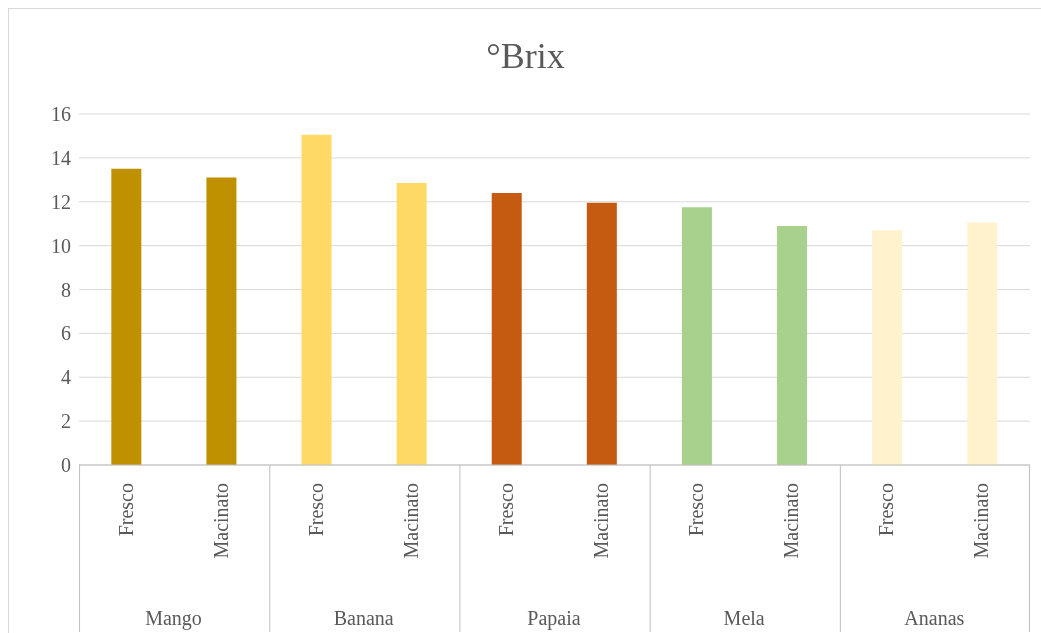 The width and height of the screenshot is (1041, 633). Describe the element at coordinates (934, 618) in the screenshot. I see `text: Ananas` at that location.